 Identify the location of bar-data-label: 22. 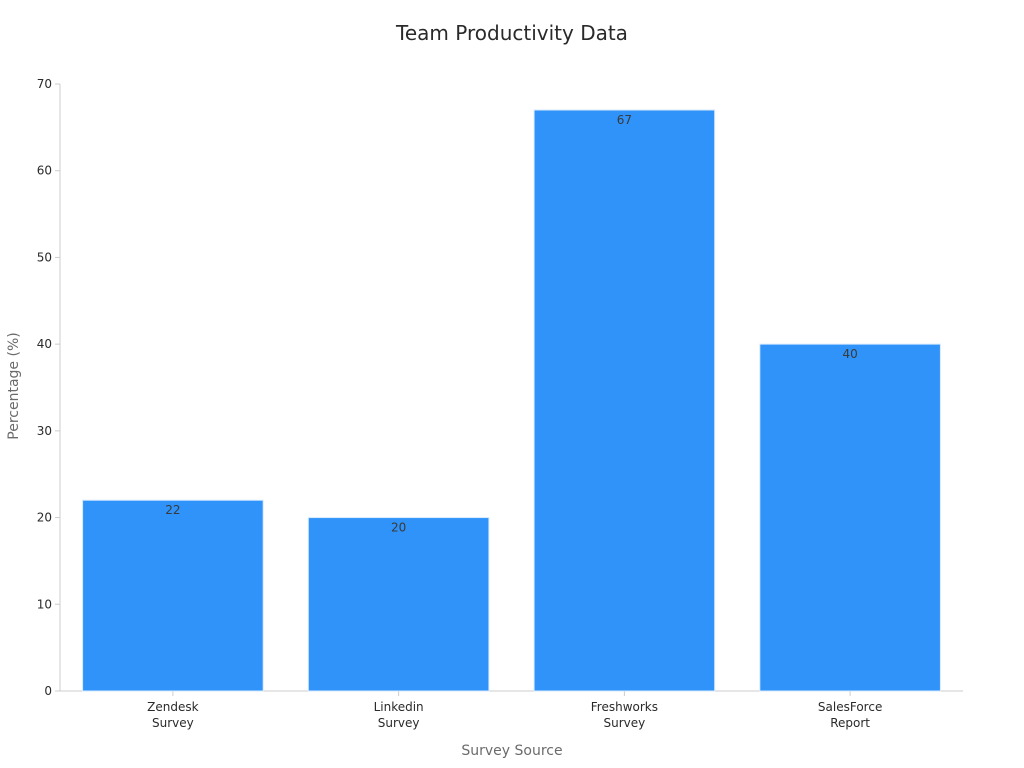
(172, 510).